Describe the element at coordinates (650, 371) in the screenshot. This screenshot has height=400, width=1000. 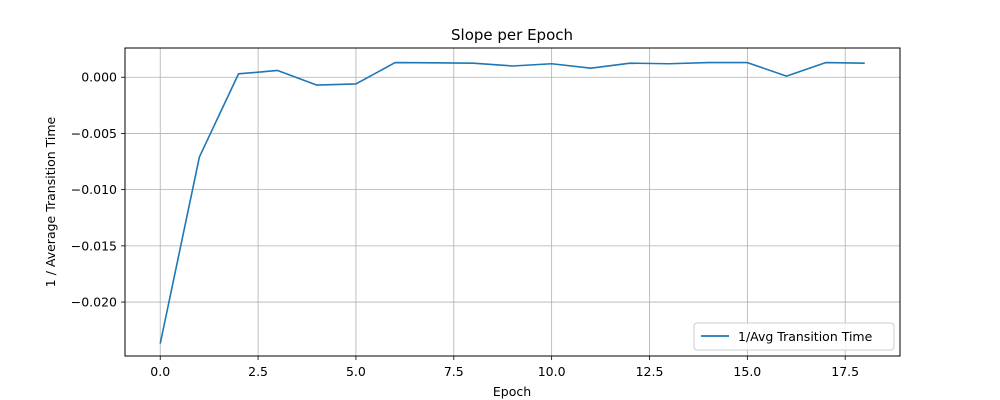
I see `x-tick-label: 12.5` at that location.